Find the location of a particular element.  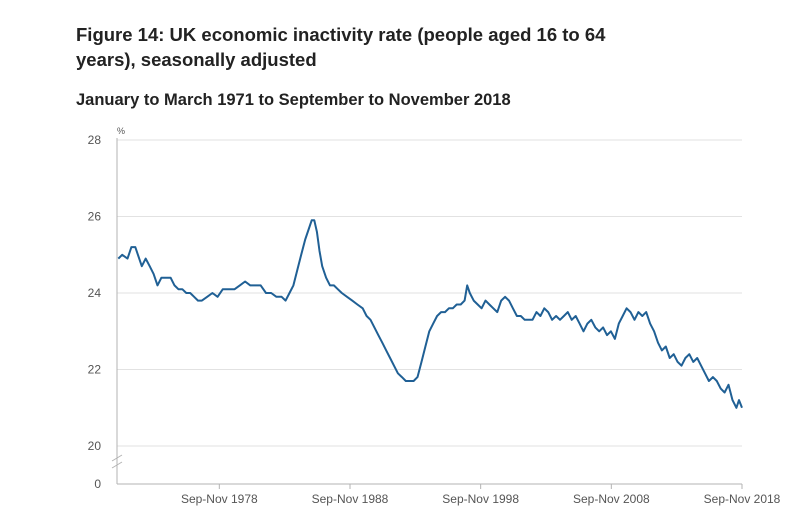

x-tick-label: Sep-Nov 2008 is located at coordinates (611, 499).